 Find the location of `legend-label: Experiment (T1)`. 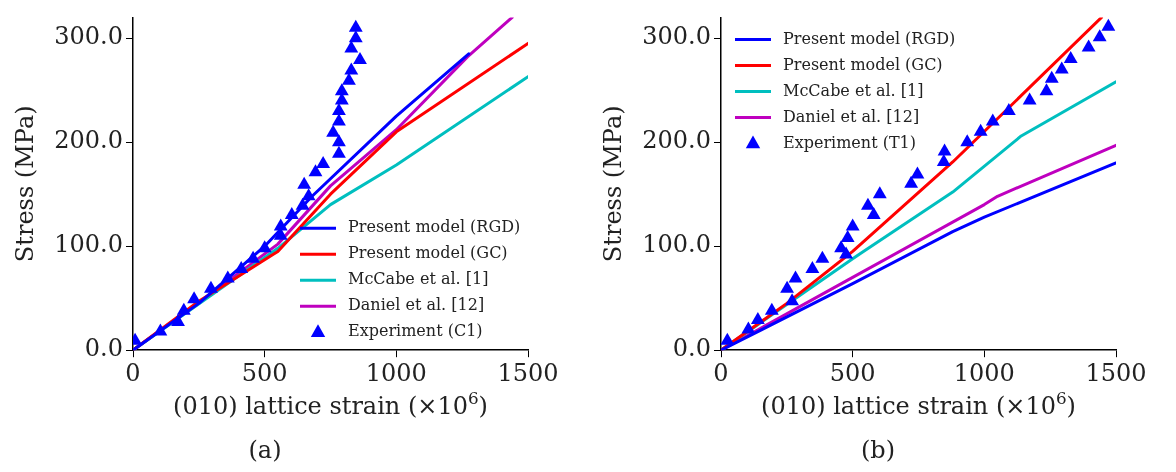

legend-label: Experiment (T1) is located at coordinates (849, 142).